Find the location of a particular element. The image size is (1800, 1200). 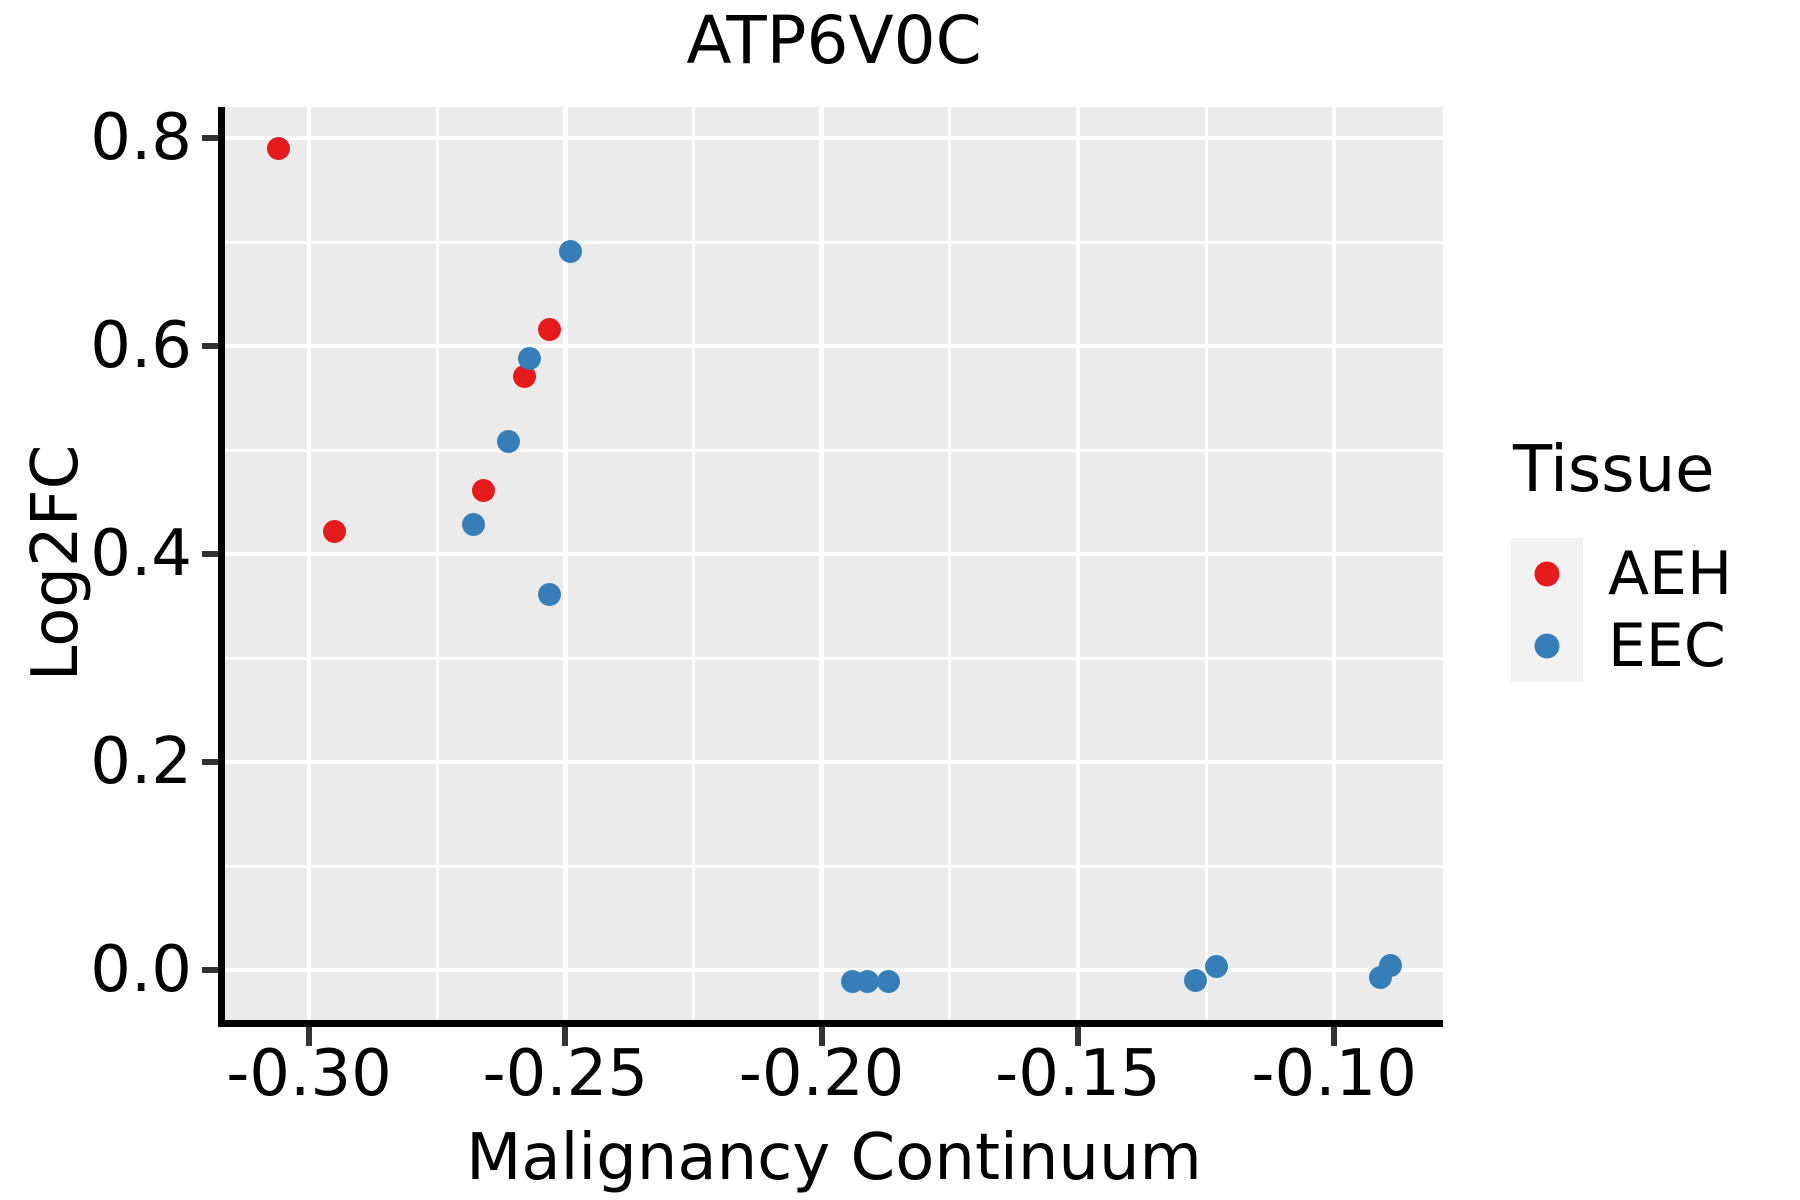

legend-title: Tissue is located at coordinates (1614, 470).